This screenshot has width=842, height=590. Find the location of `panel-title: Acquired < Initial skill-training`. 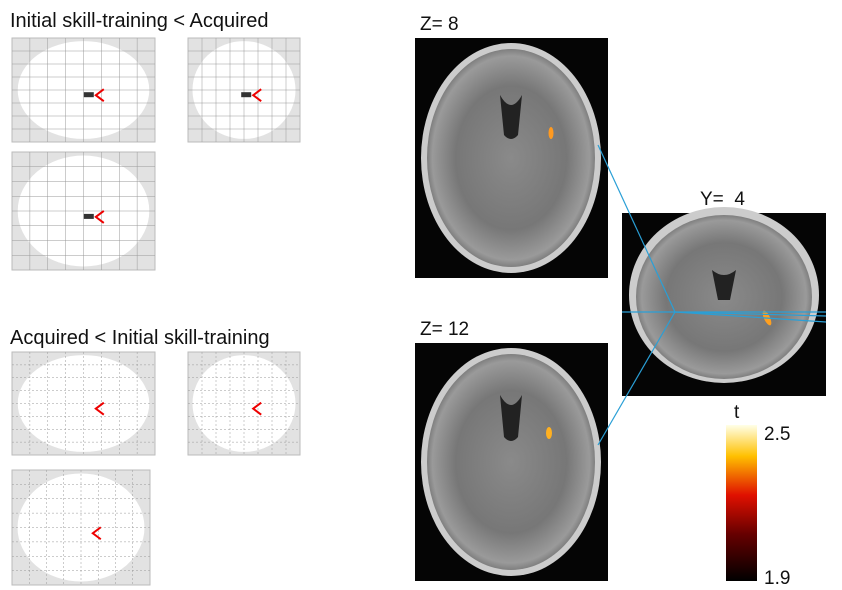

panel-title: Acquired < Initial skill-training is located at coordinates (140, 338).